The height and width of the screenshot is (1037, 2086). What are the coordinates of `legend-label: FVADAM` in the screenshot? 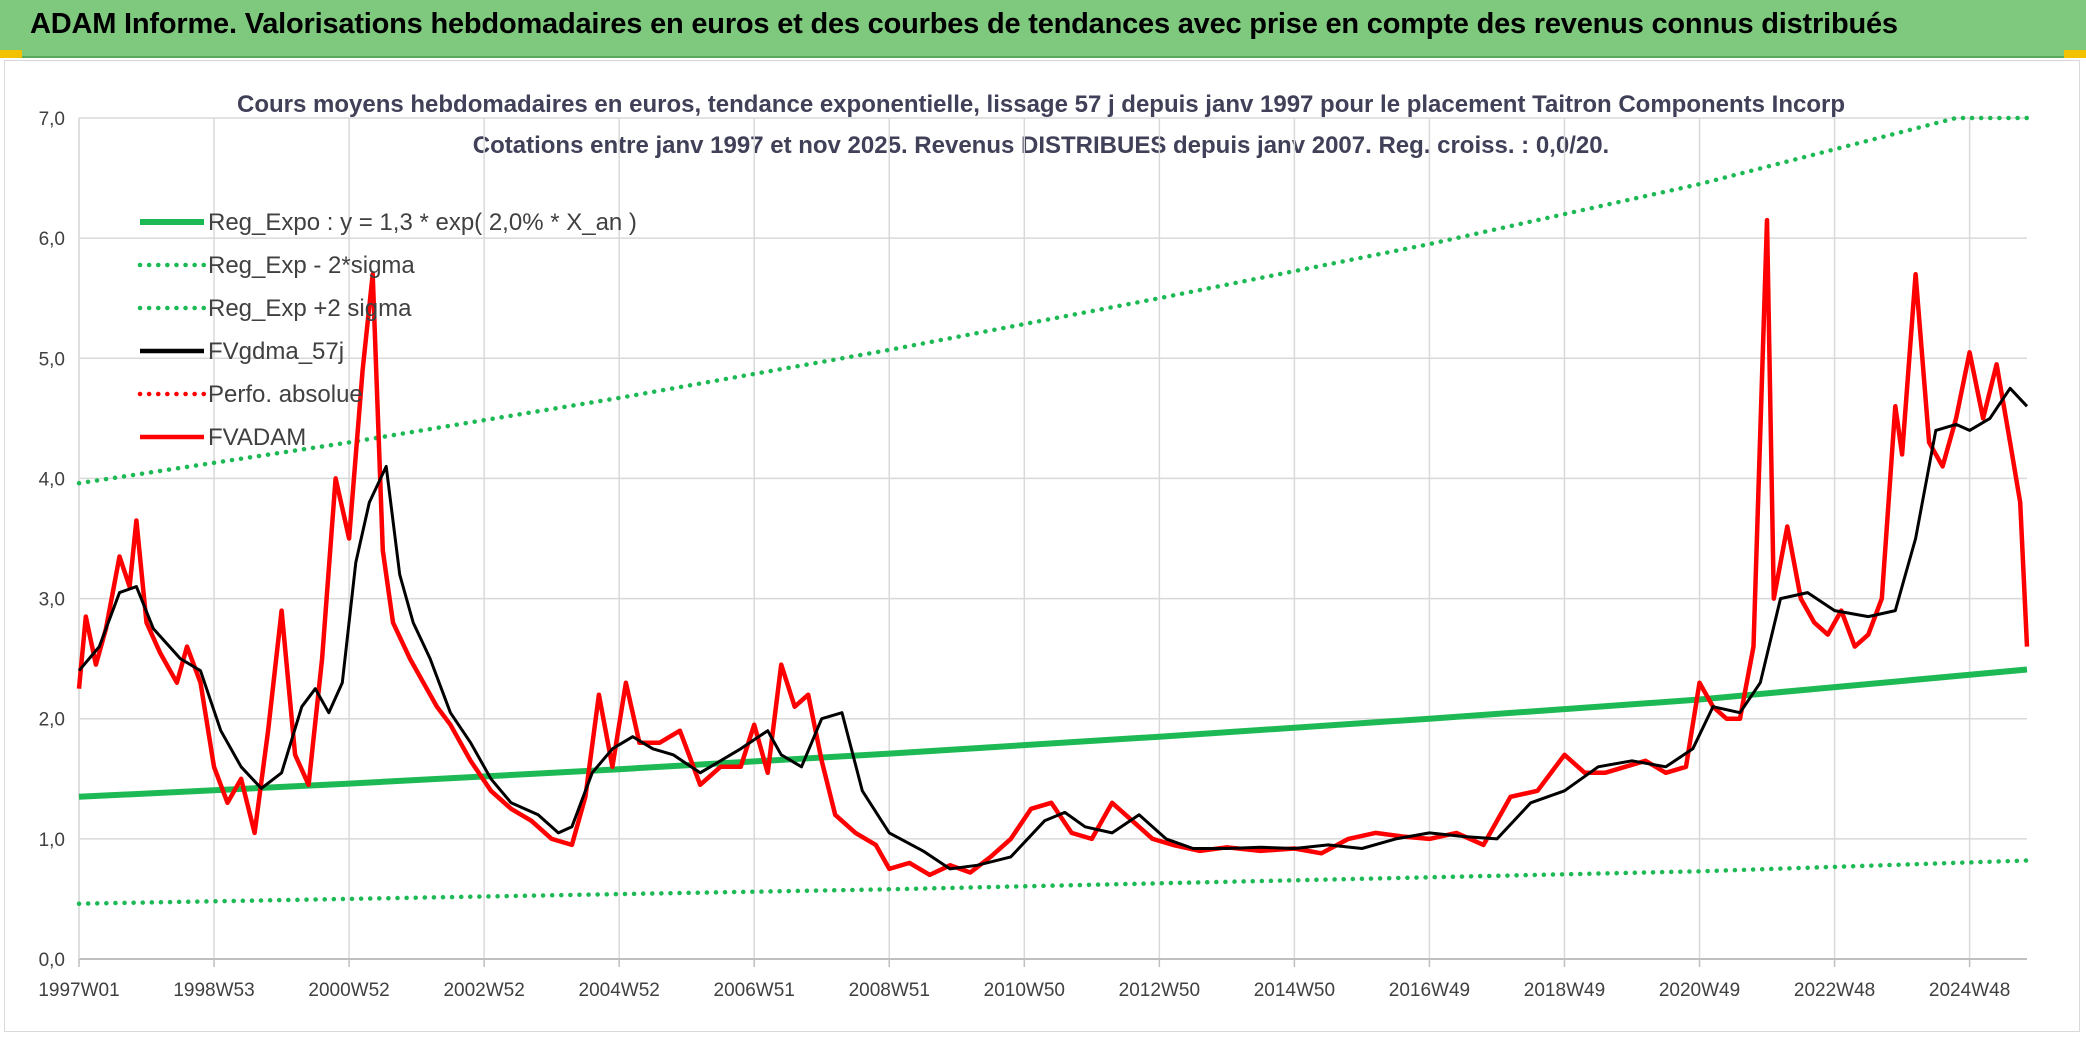 It's located at (257, 437).